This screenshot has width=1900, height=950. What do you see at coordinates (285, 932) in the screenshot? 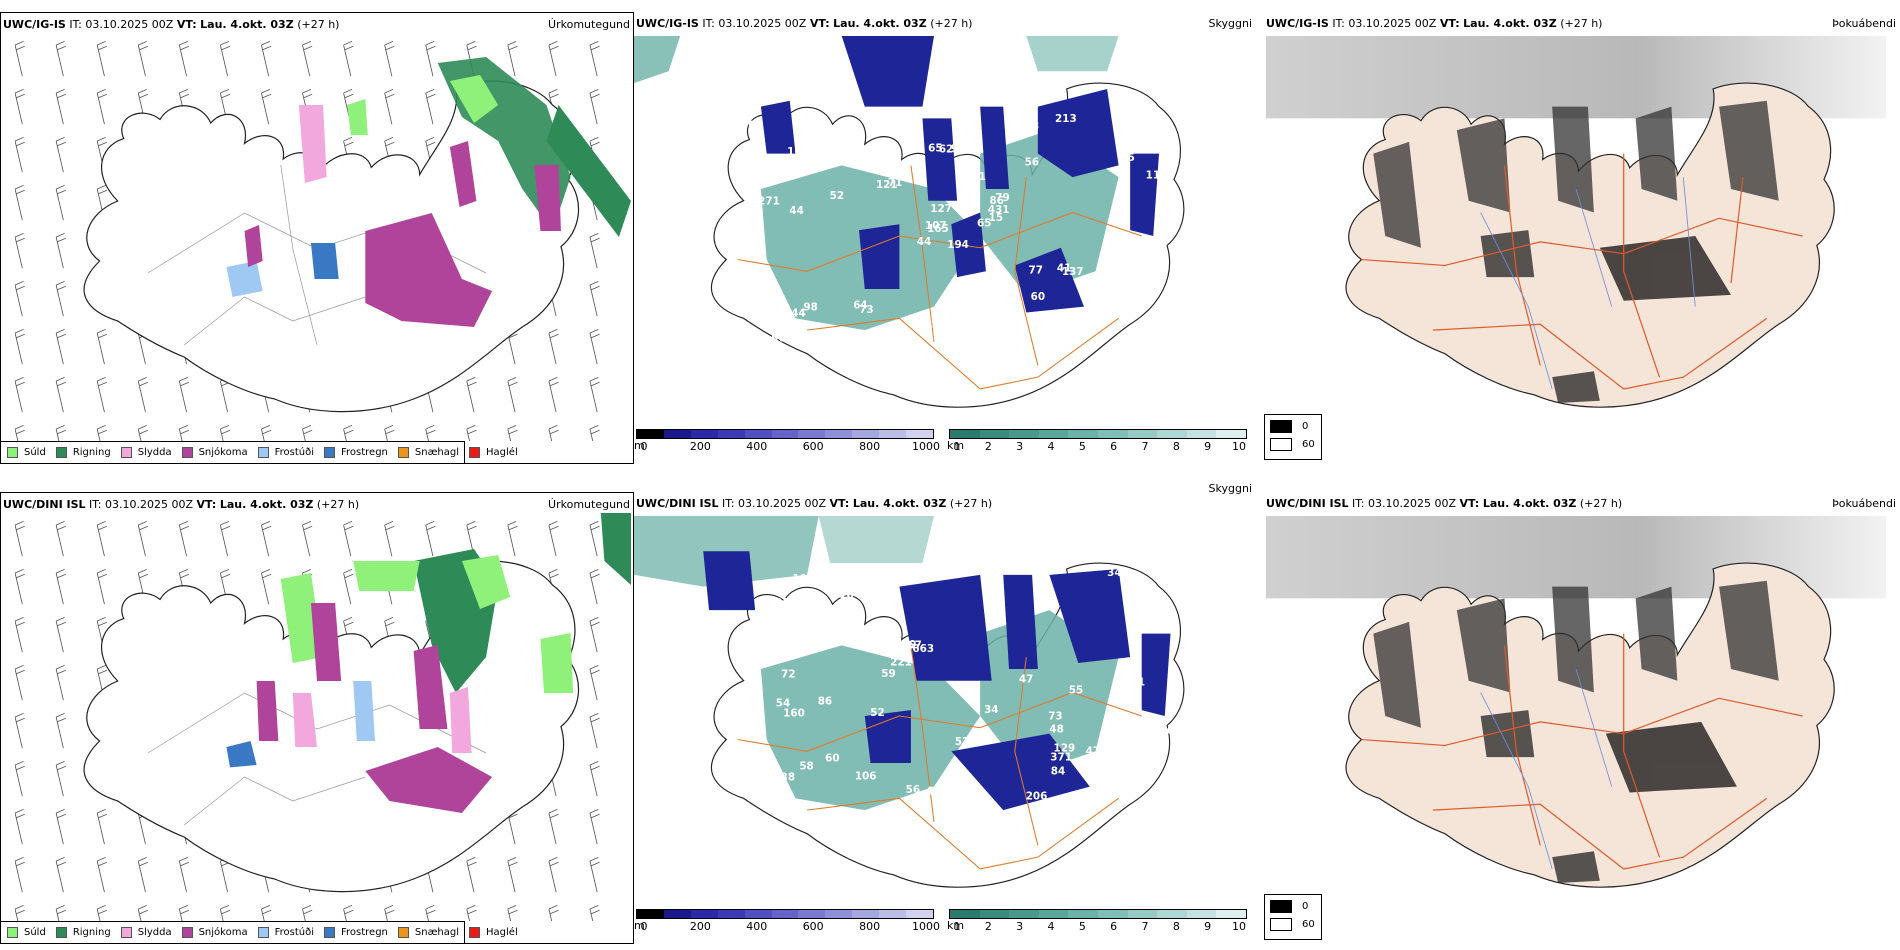
I see `legend-item: Frostúði` at bounding box center [285, 932].